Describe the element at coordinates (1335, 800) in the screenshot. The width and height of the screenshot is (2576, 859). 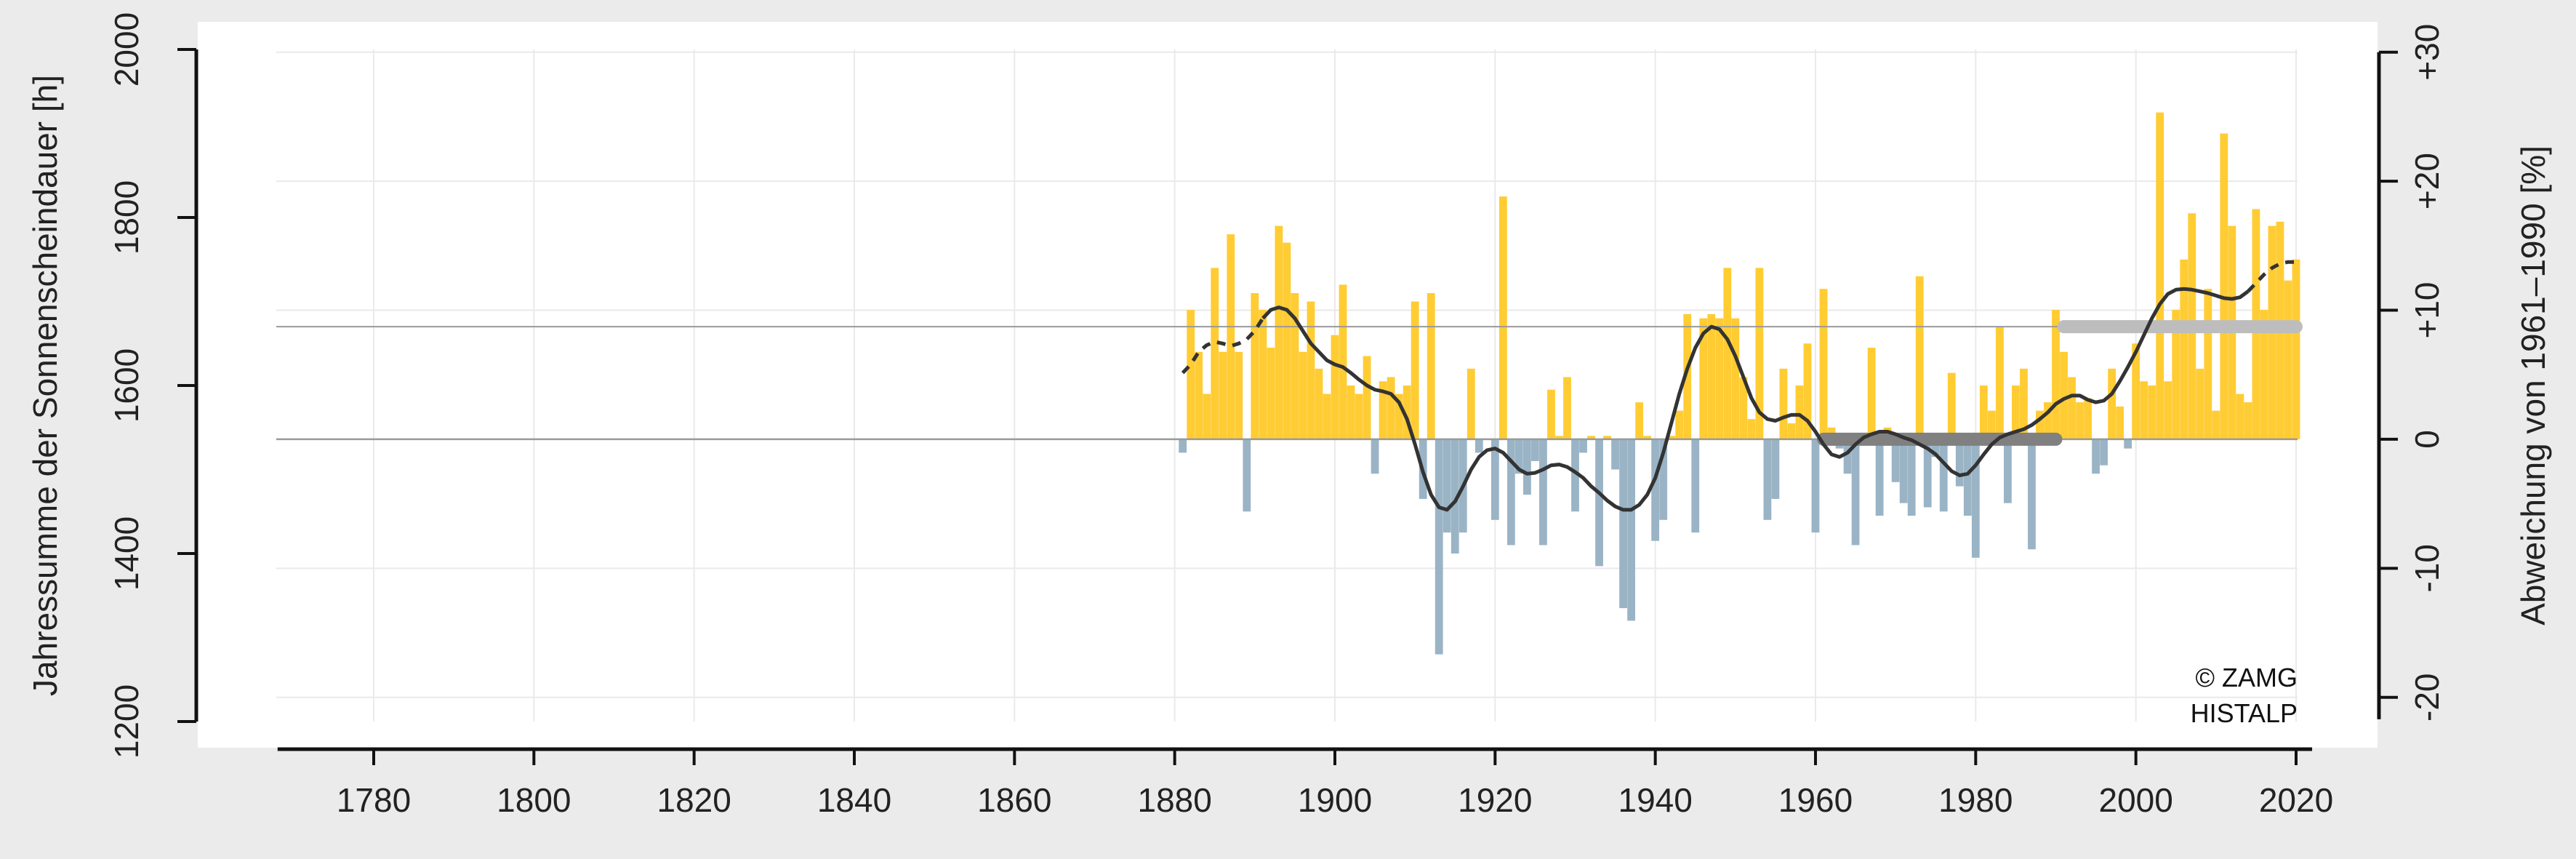
I see `x-tick-label: 1900` at that location.